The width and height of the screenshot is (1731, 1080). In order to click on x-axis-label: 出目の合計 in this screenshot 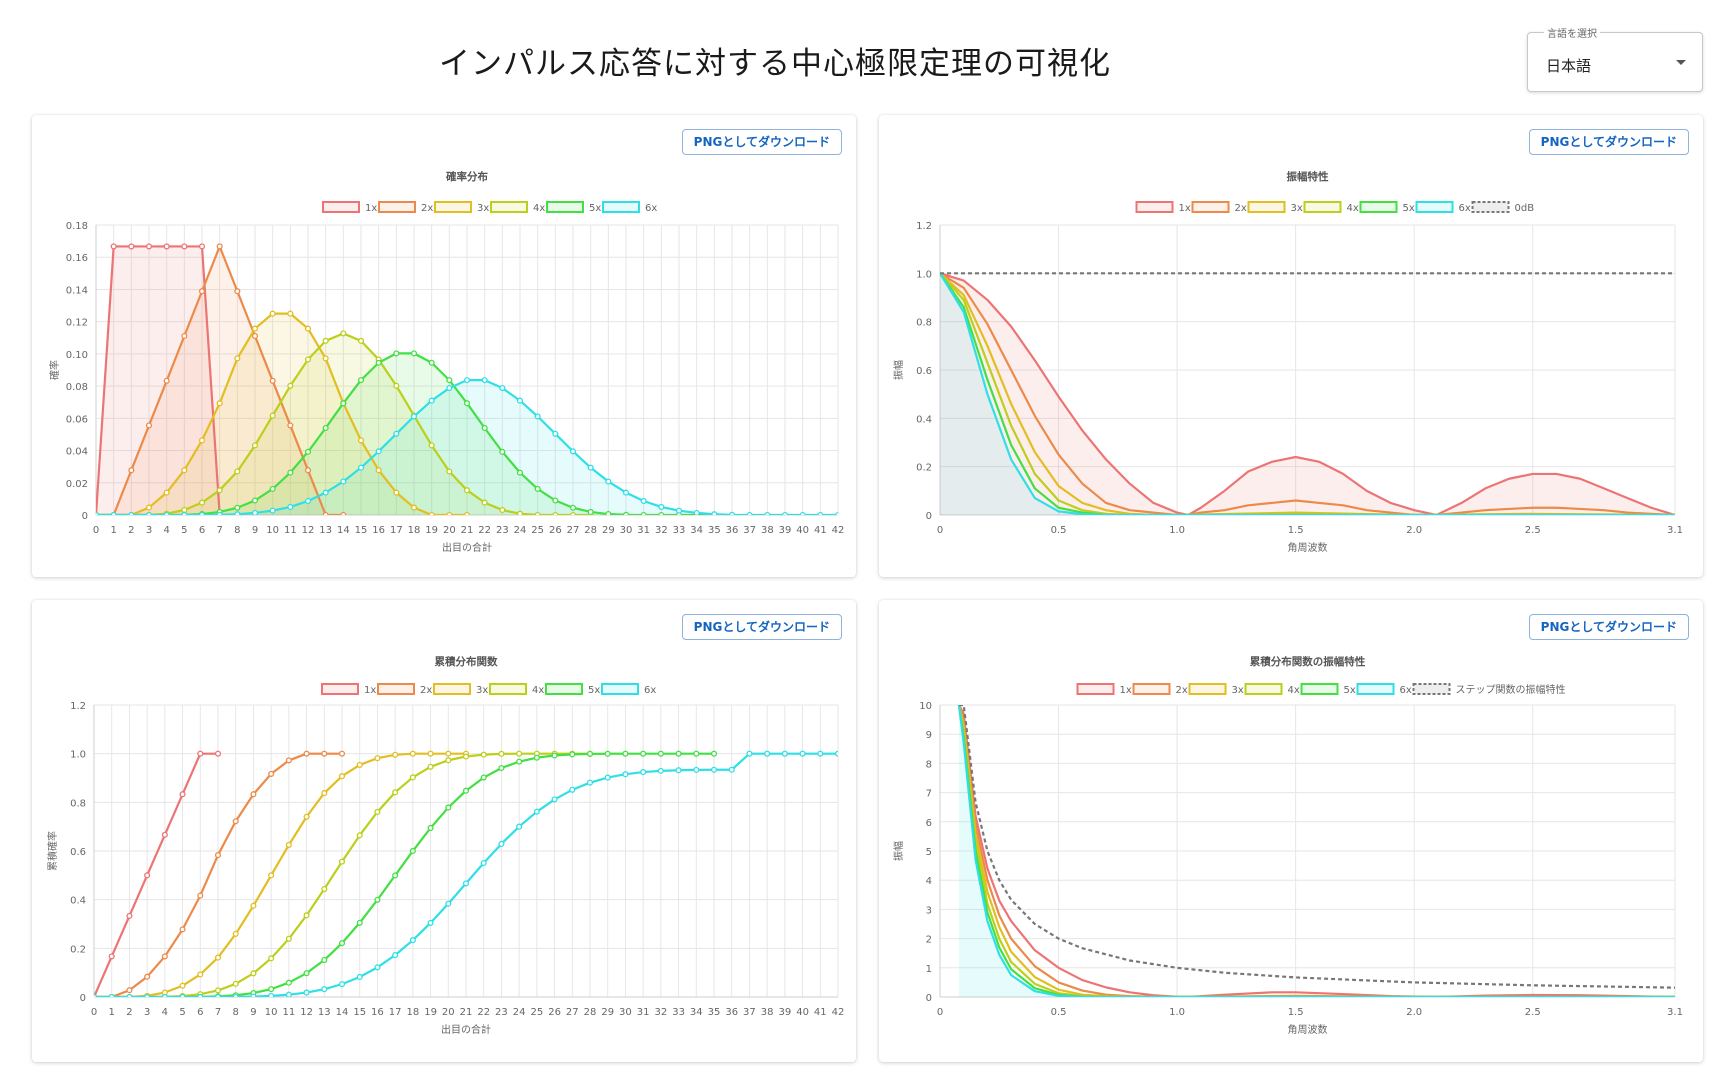, I will do `click(466, 1029)`.